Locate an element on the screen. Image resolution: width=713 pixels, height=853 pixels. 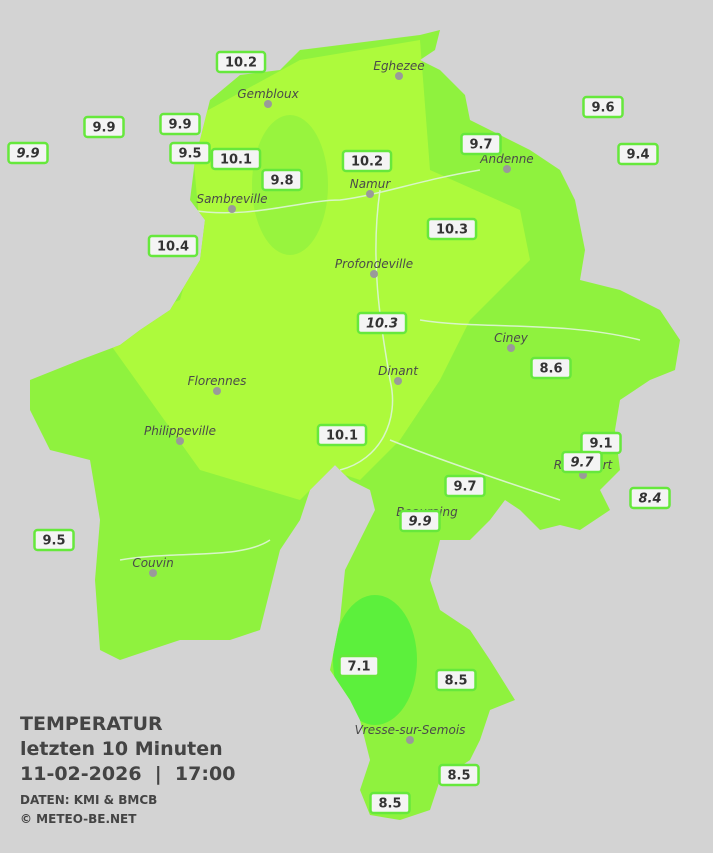
station-value: 10.4 is located at coordinates (173, 247).